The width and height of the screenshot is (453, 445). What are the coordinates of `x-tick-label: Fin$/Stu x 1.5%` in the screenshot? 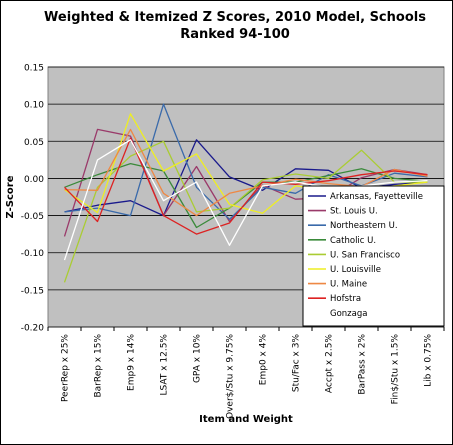 It's located at (396, 369).